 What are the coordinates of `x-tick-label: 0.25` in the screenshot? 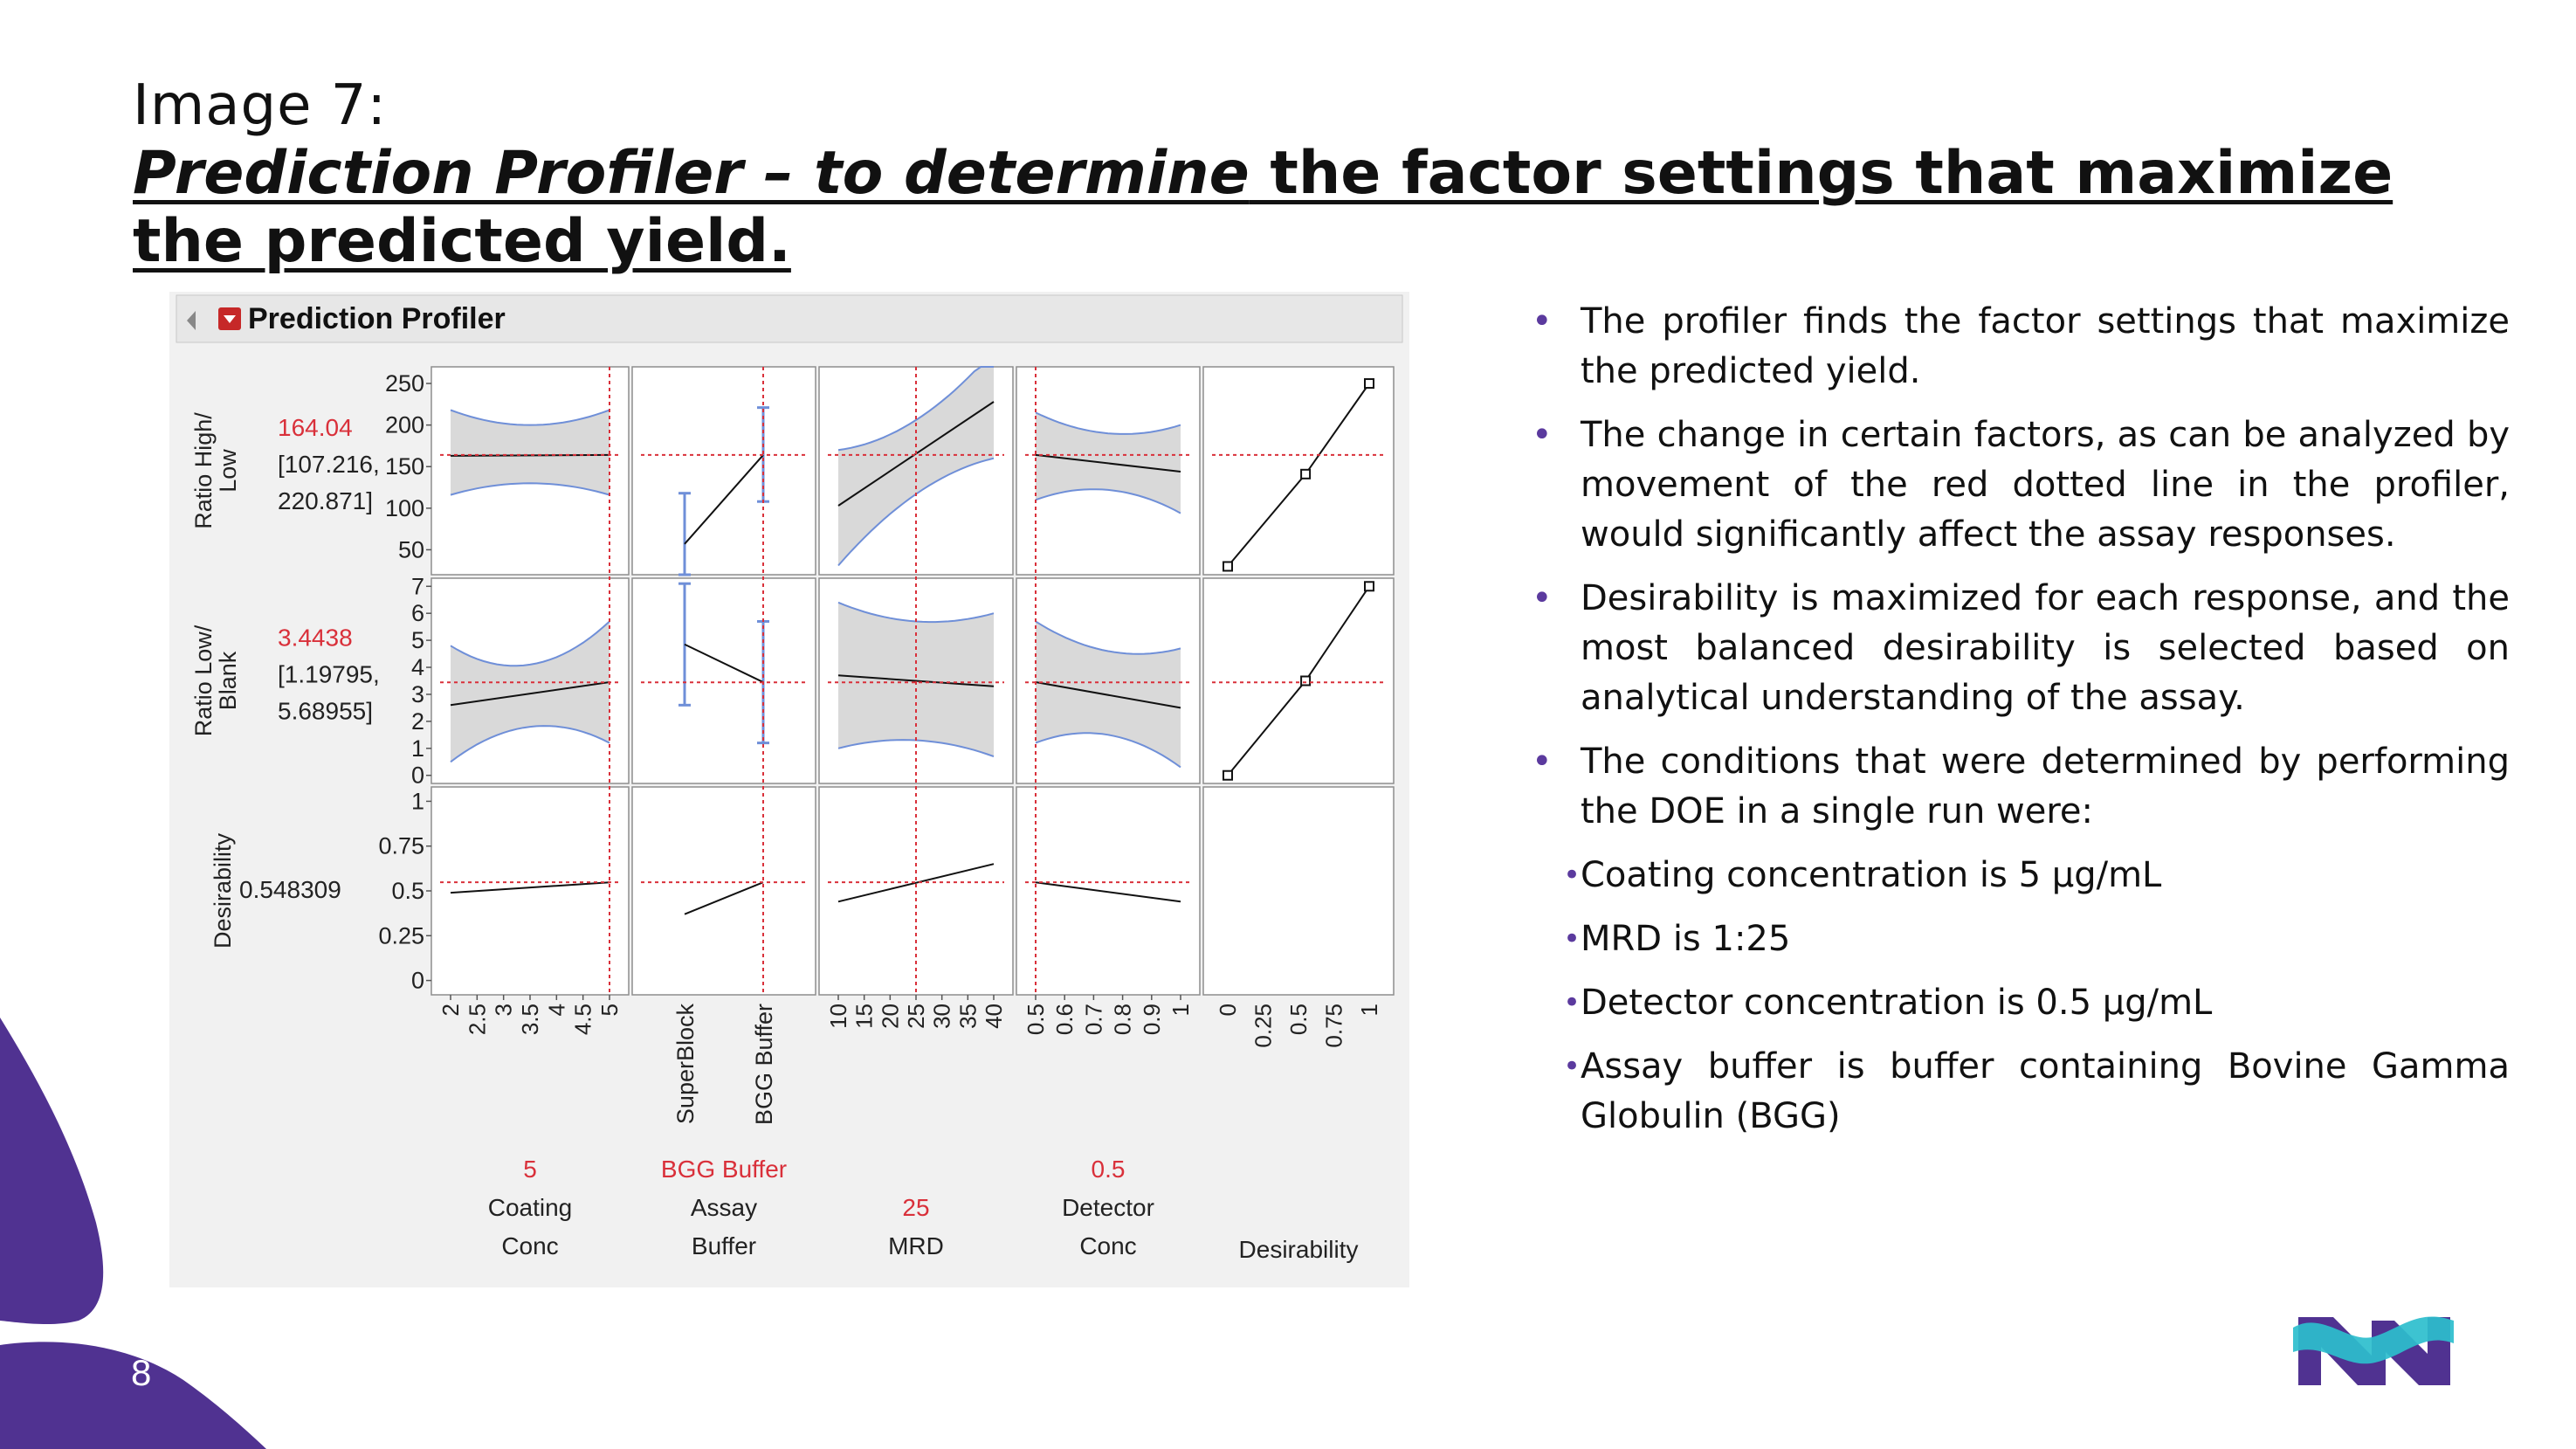 It's located at (1263, 1026).